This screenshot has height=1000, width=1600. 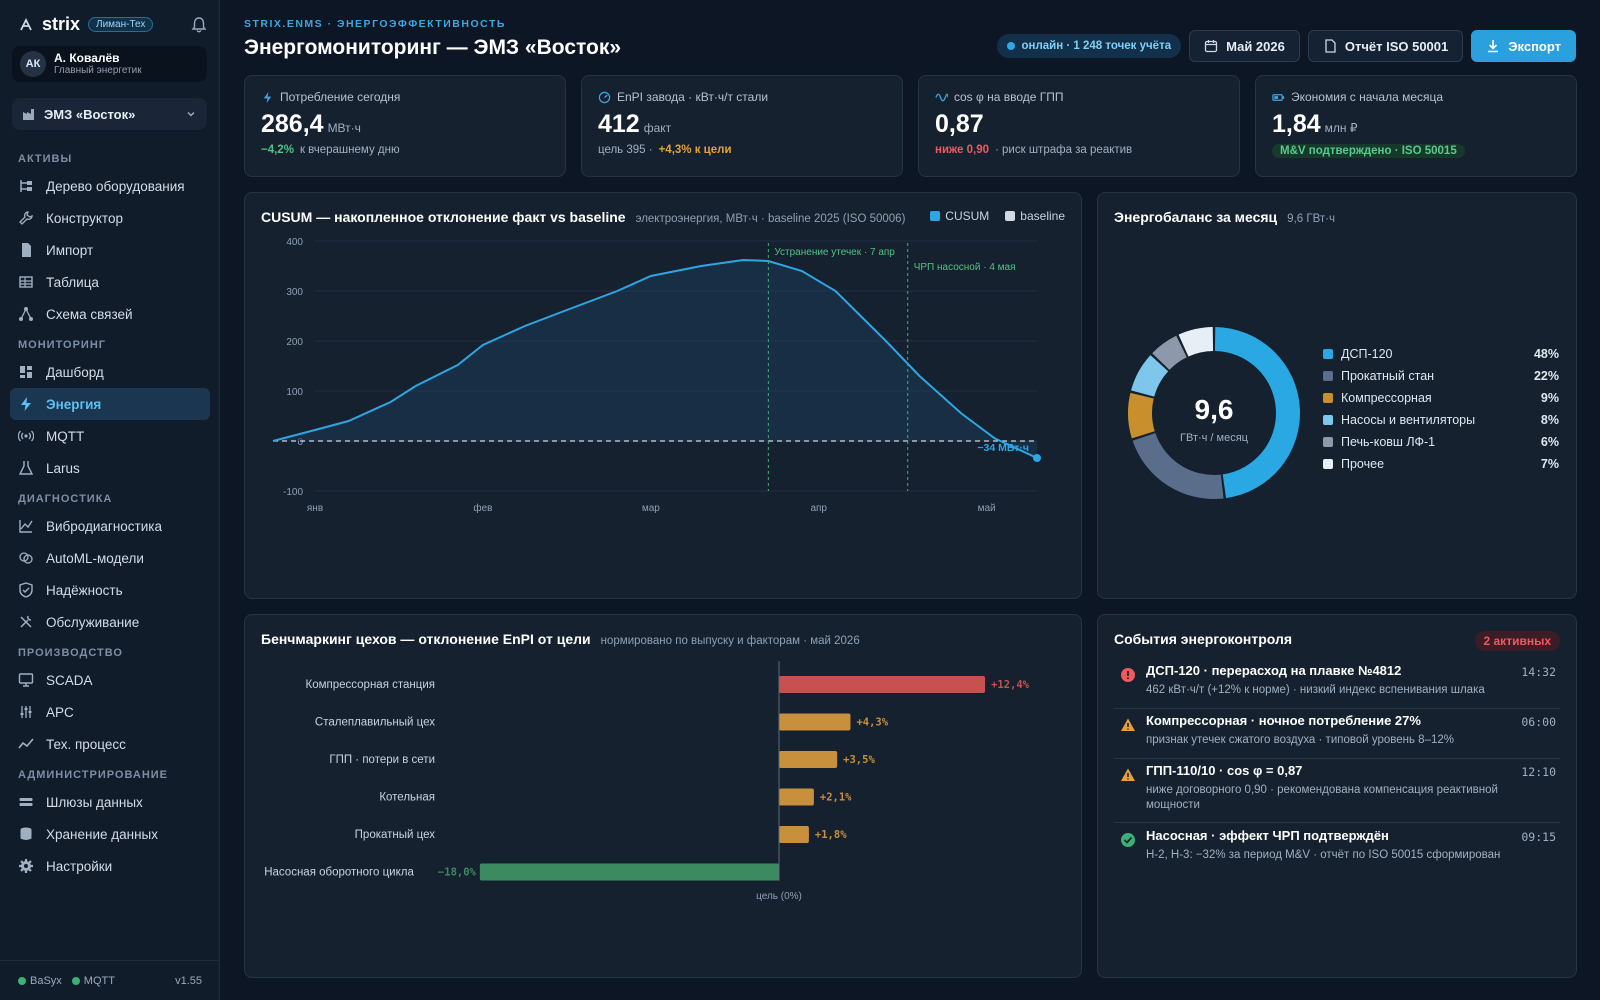 What do you see at coordinates (1203, 639) in the screenshot?
I see `events-title: События энергоконтроля` at bounding box center [1203, 639].